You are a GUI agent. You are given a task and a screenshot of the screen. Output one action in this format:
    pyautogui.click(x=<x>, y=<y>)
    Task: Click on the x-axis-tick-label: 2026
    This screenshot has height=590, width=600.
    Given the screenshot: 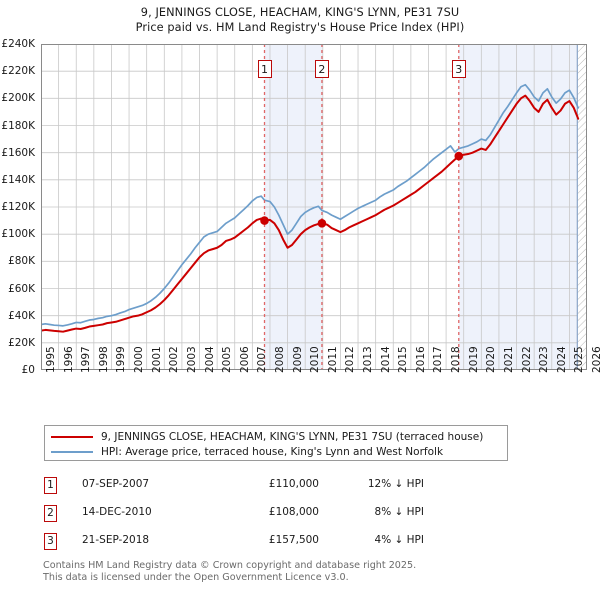 What is the action you would take?
    pyautogui.click(x=595, y=359)
    